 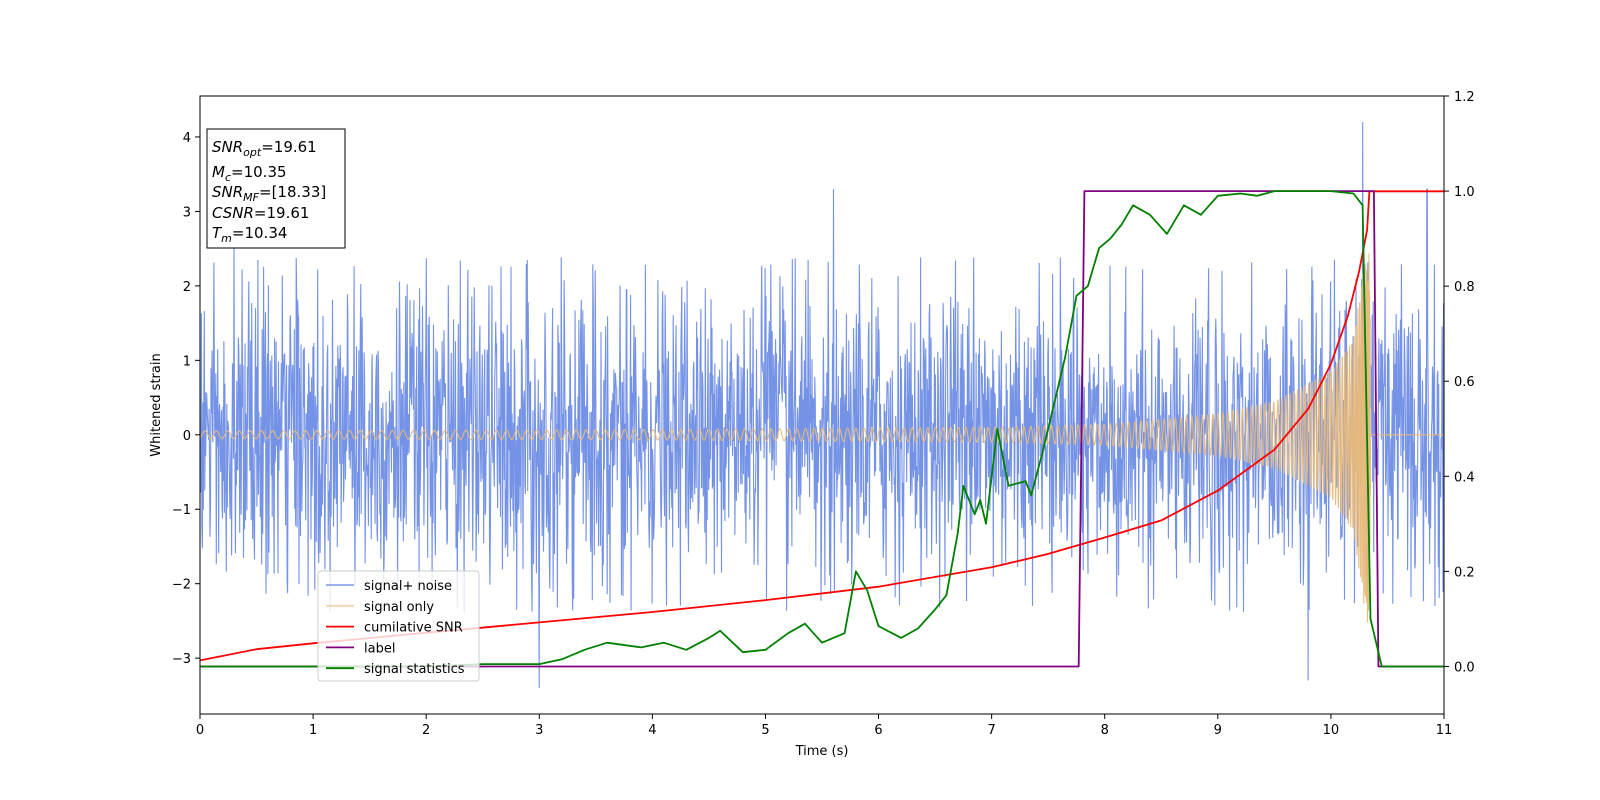 What do you see at coordinates (824, 726) in the screenshot?
I see `x-axis-ticks: 0 1 2 3 4 5 6 7 8 9 10 11` at bounding box center [824, 726].